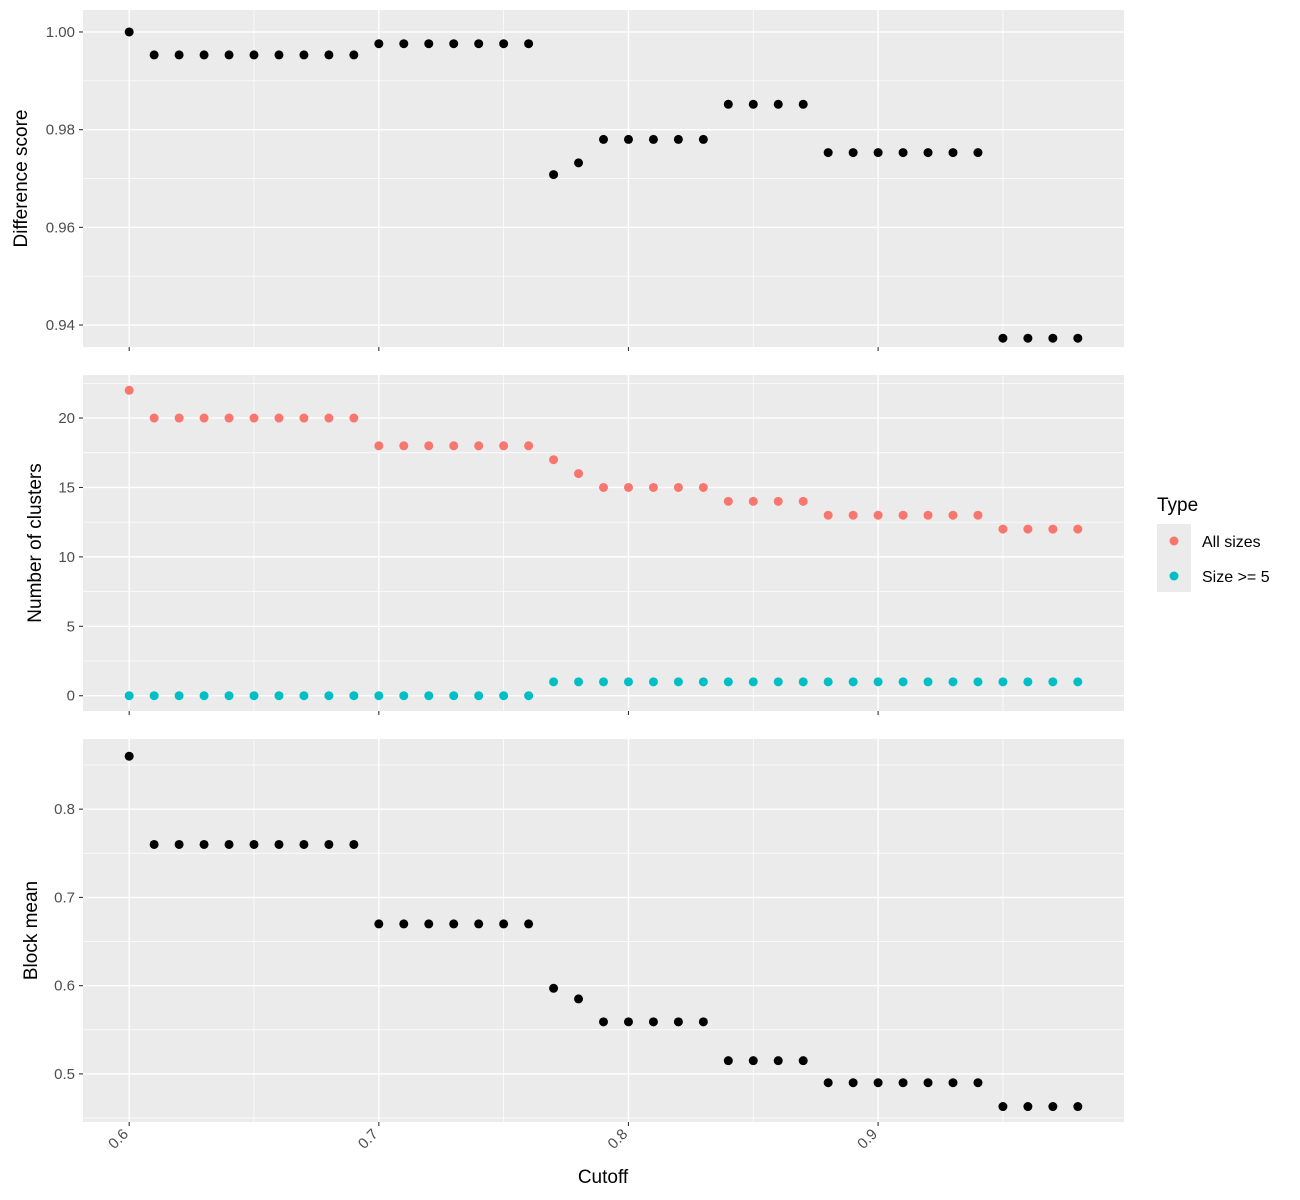 The height and width of the screenshot is (1200, 1300). Describe the element at coordinates (66, 557) in the screenshot. I see `y-tick-label: 10` at that location.